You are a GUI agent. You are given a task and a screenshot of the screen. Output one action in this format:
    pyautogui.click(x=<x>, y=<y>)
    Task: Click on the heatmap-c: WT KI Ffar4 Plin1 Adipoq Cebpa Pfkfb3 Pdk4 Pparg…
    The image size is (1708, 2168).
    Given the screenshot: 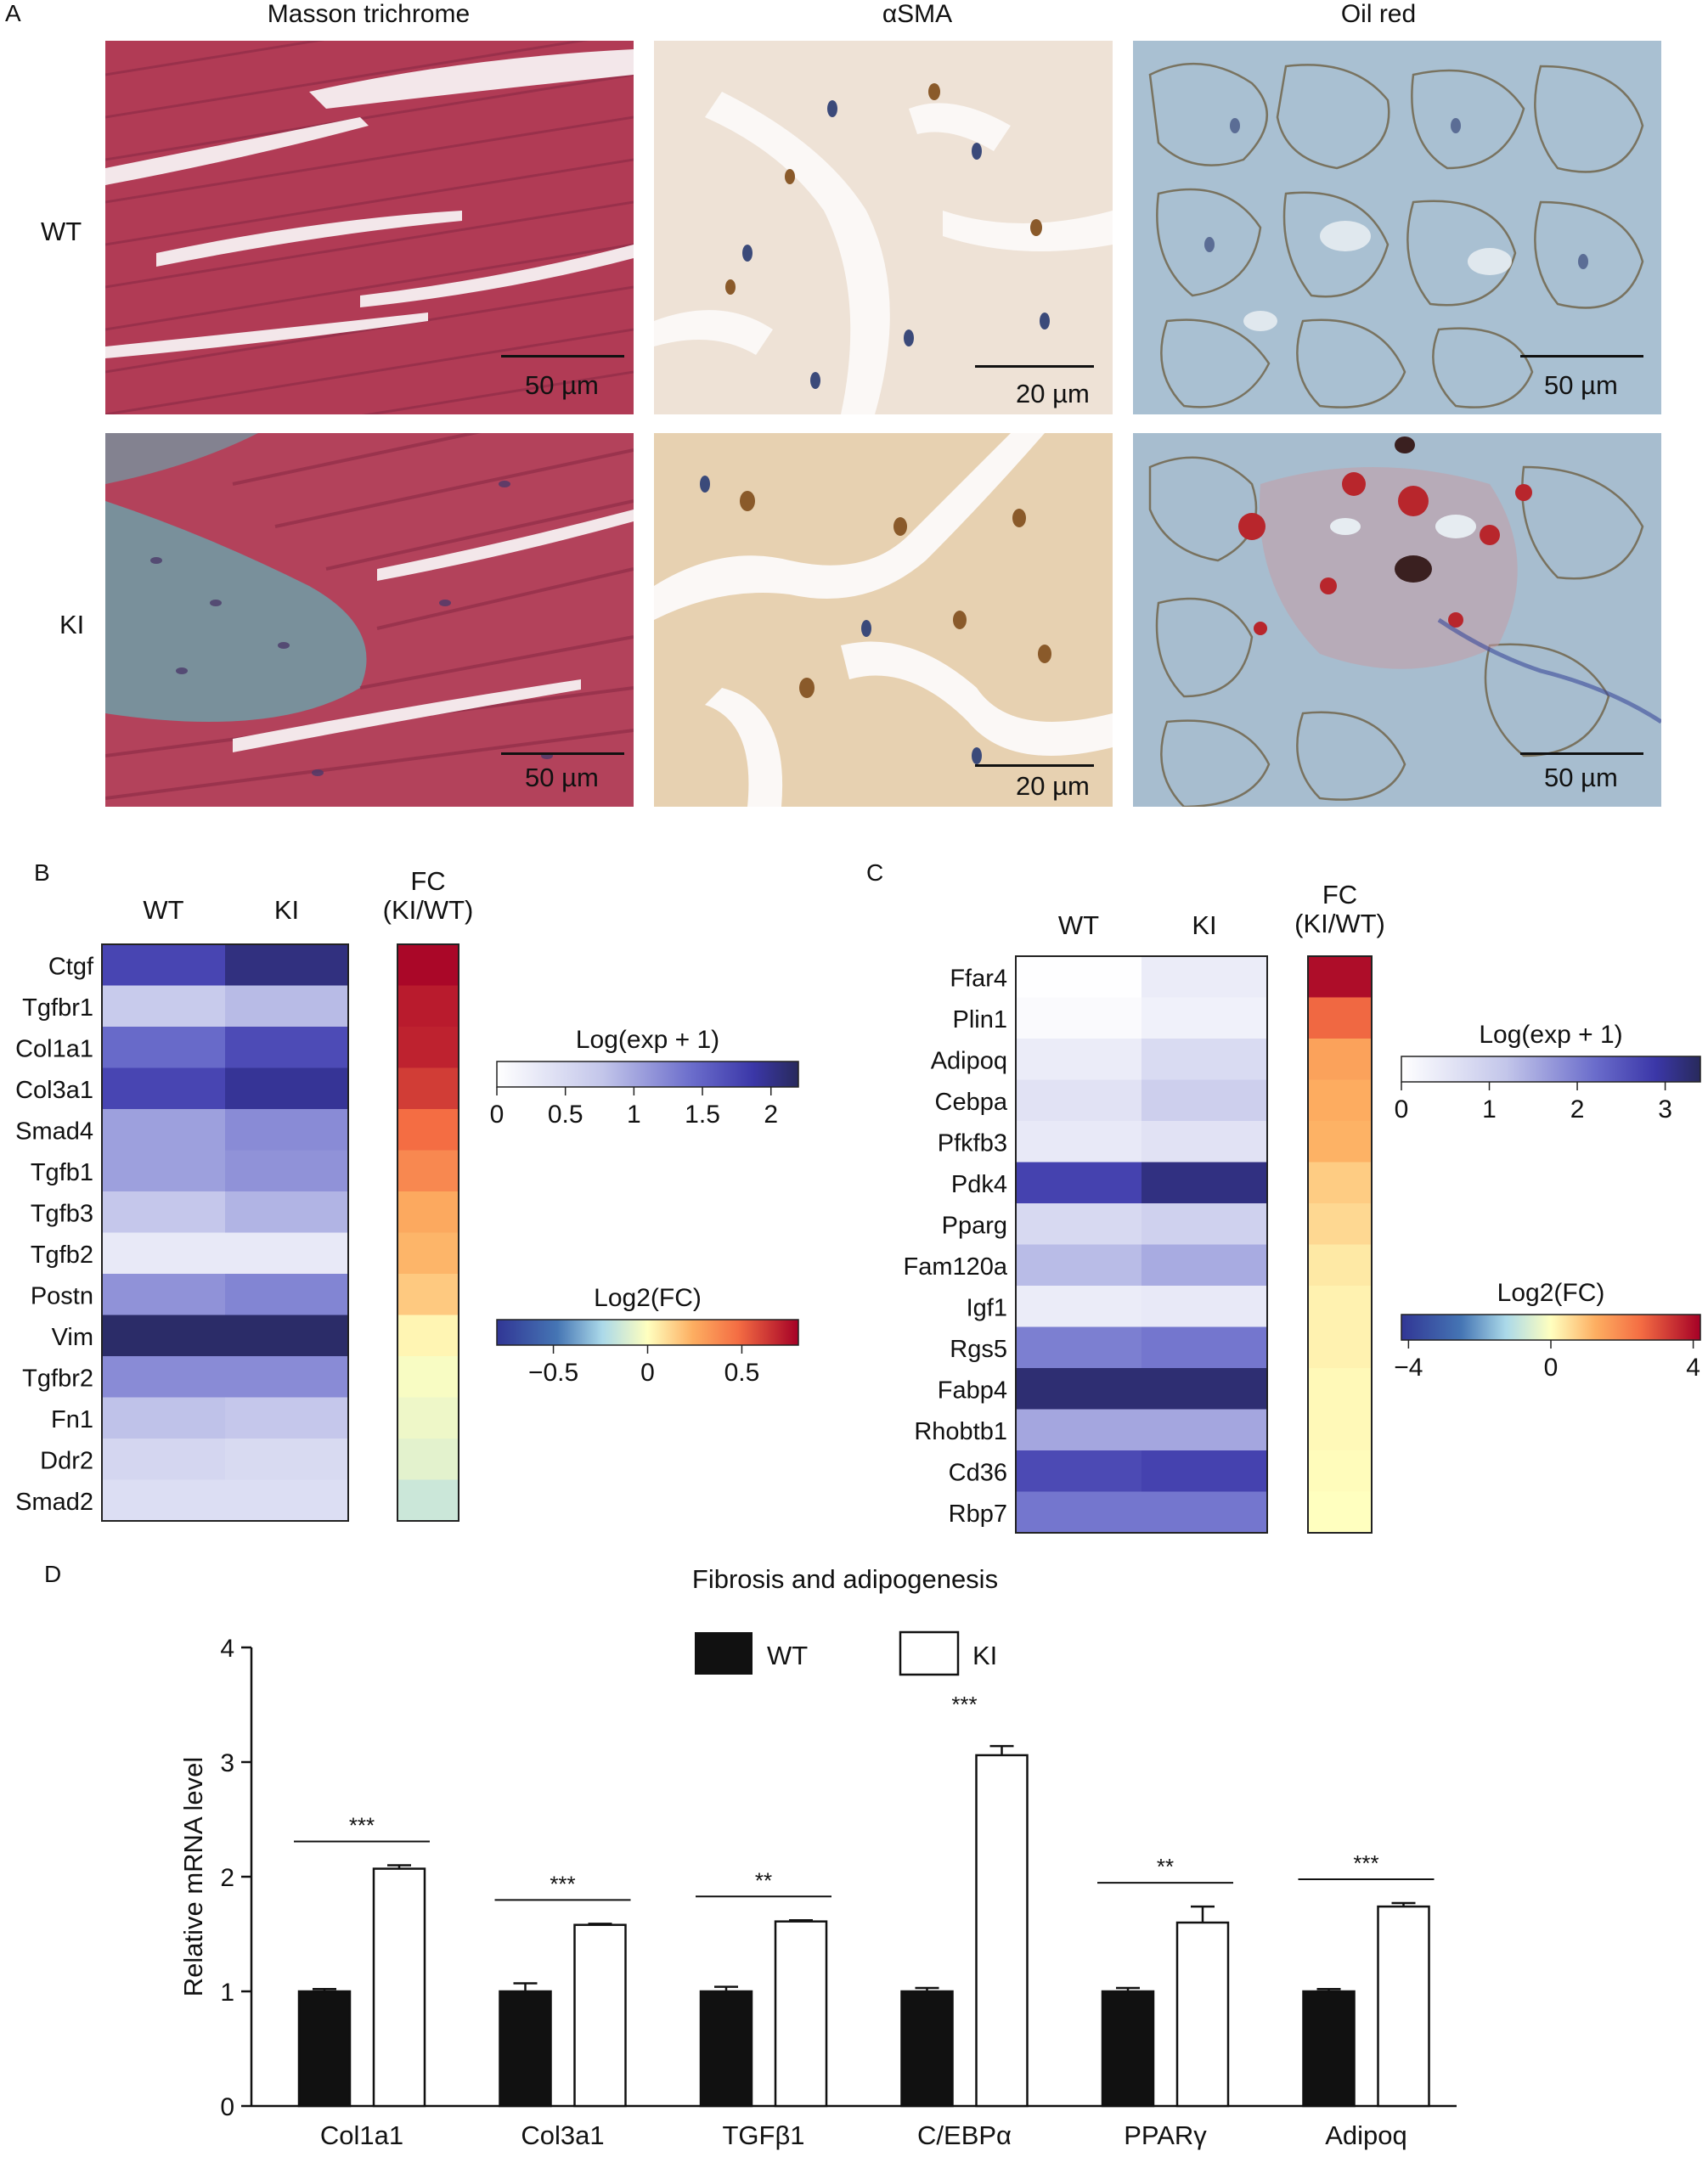 What is the action you would take?
    pyautogui.click(x=1302, y=1207)
    